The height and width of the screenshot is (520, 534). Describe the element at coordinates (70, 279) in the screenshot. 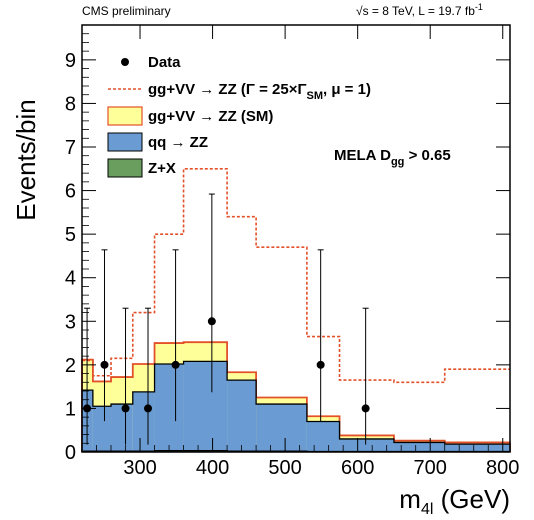

I see `y-tick-label-4: 4` at that location.